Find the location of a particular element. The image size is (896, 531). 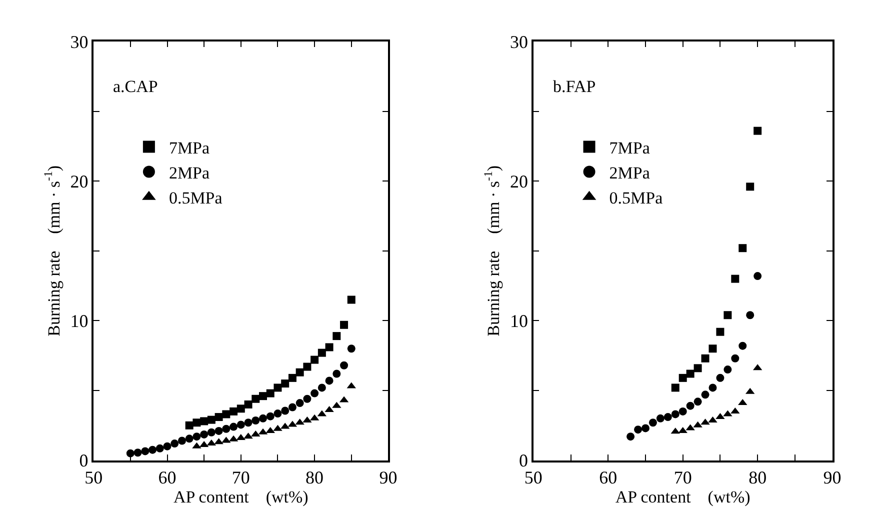

y-tick-label: 20 is located at coordinates (79, 181).